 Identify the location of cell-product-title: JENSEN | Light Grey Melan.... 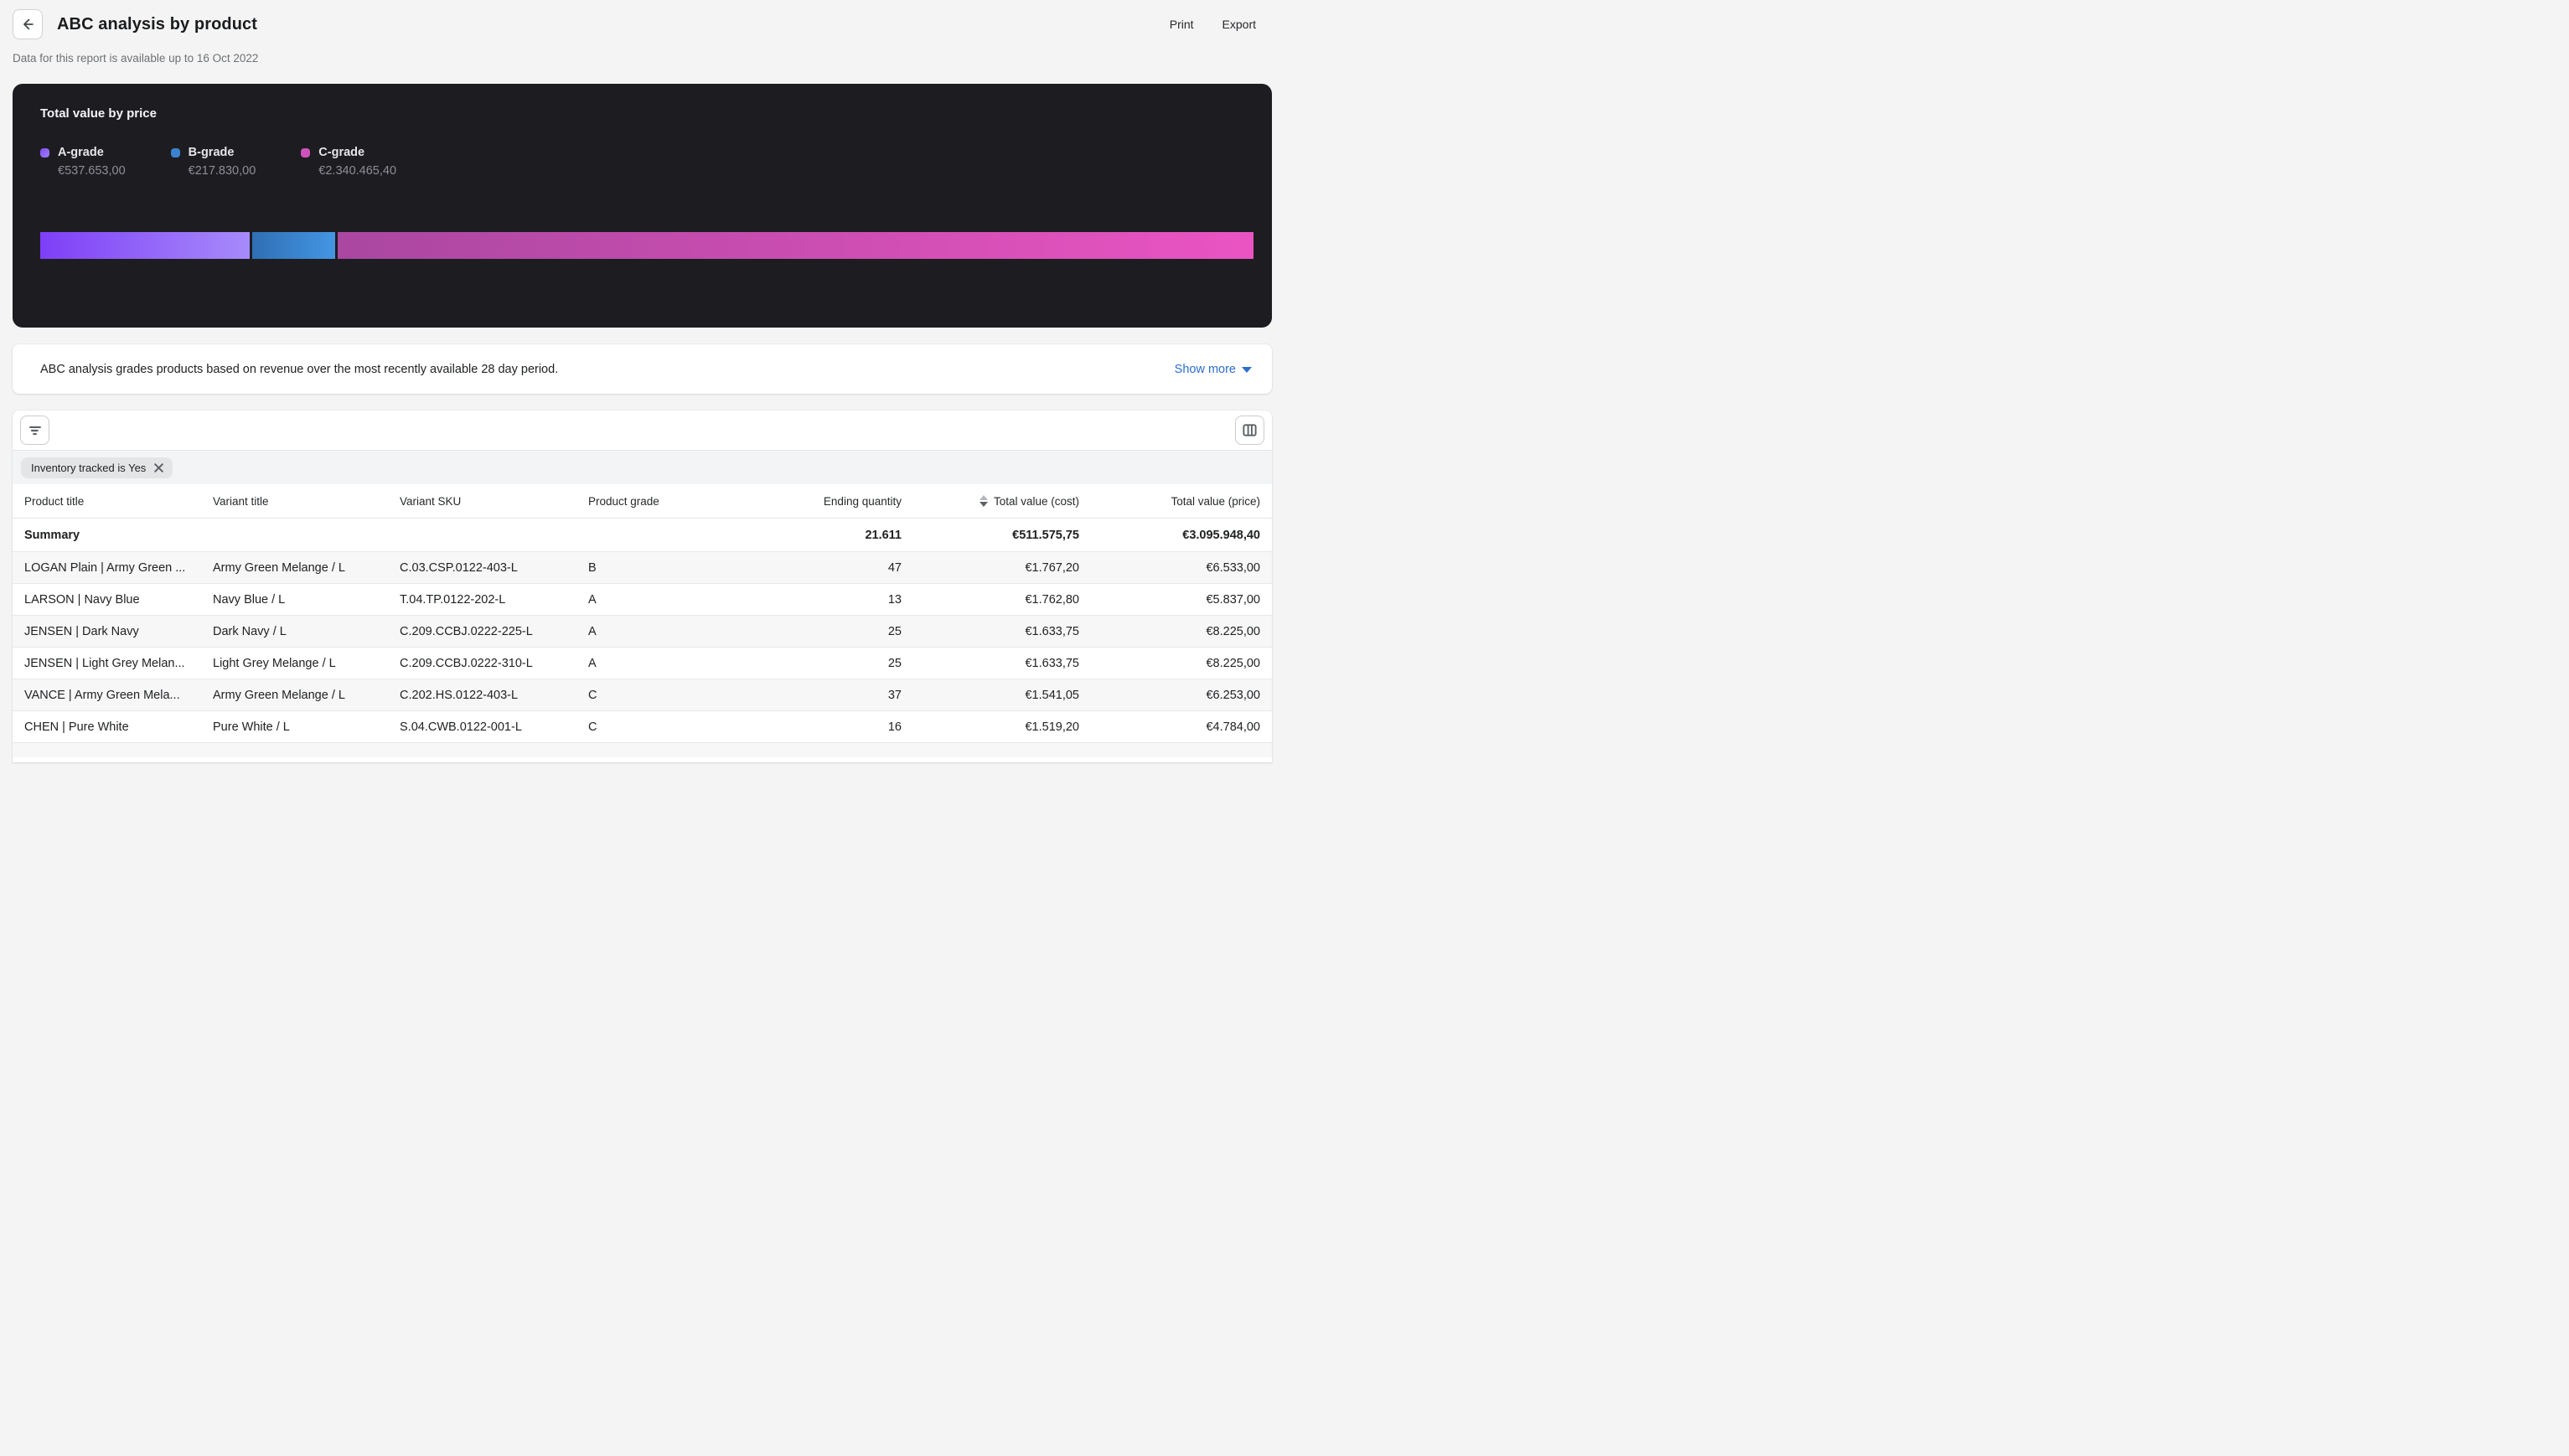
(104, 663).